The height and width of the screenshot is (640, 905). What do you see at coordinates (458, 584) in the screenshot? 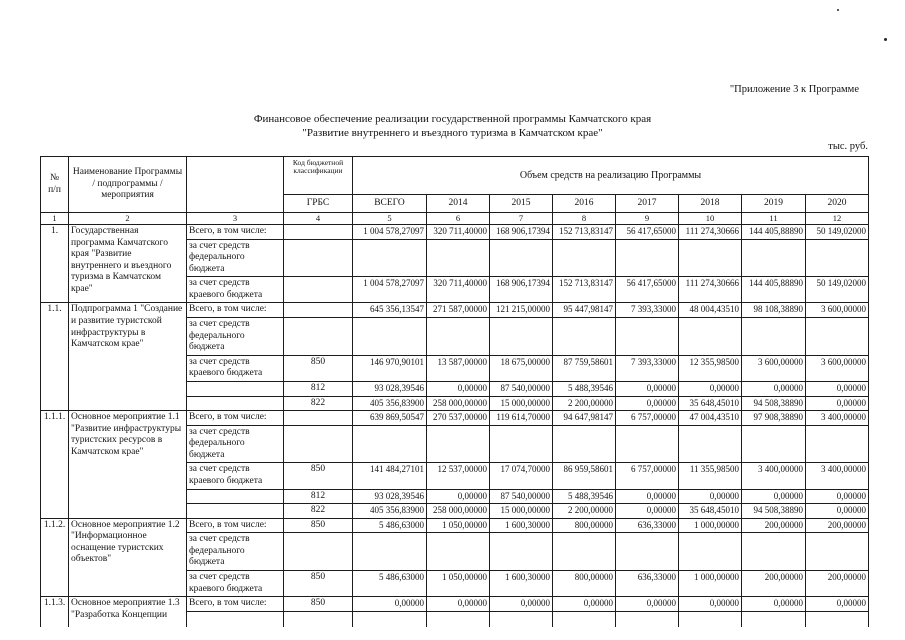
I see `row-value: 1 050,00000` at bounding box center [458, 584].